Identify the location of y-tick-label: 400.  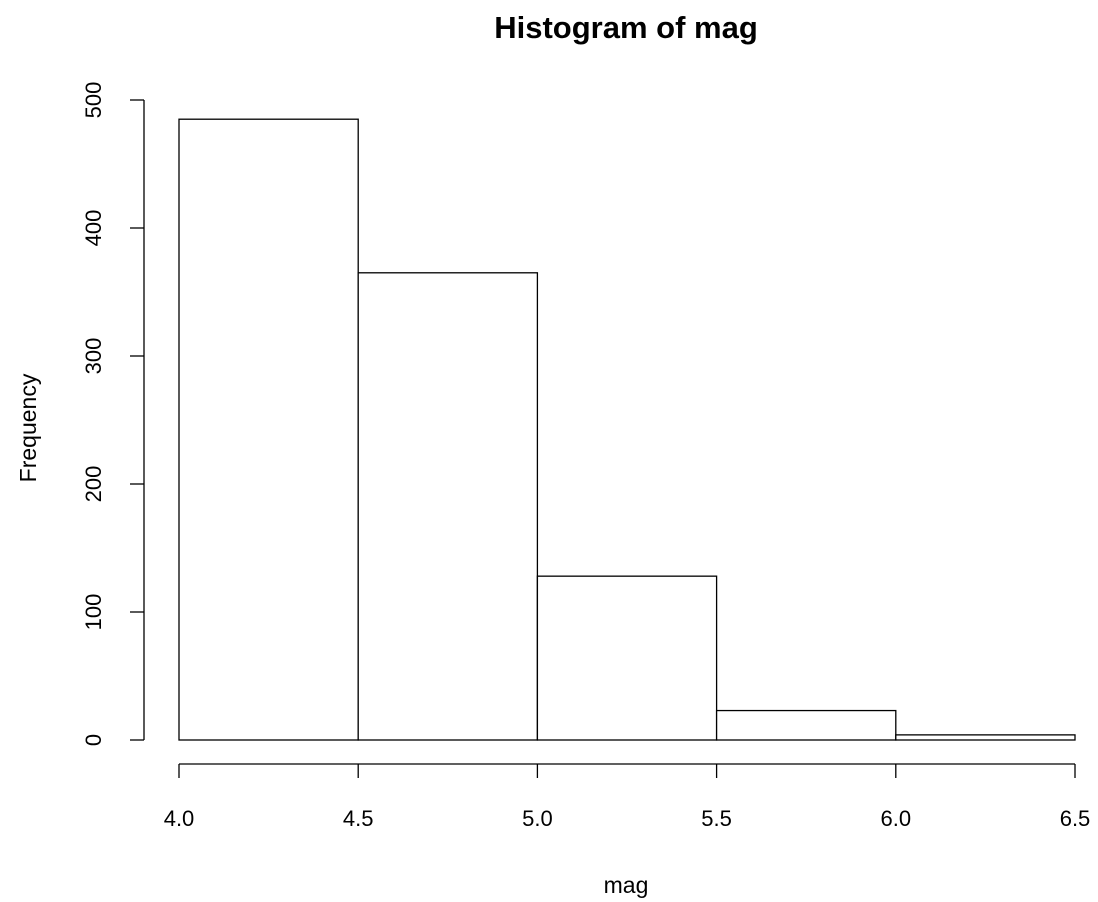
(93, 228).